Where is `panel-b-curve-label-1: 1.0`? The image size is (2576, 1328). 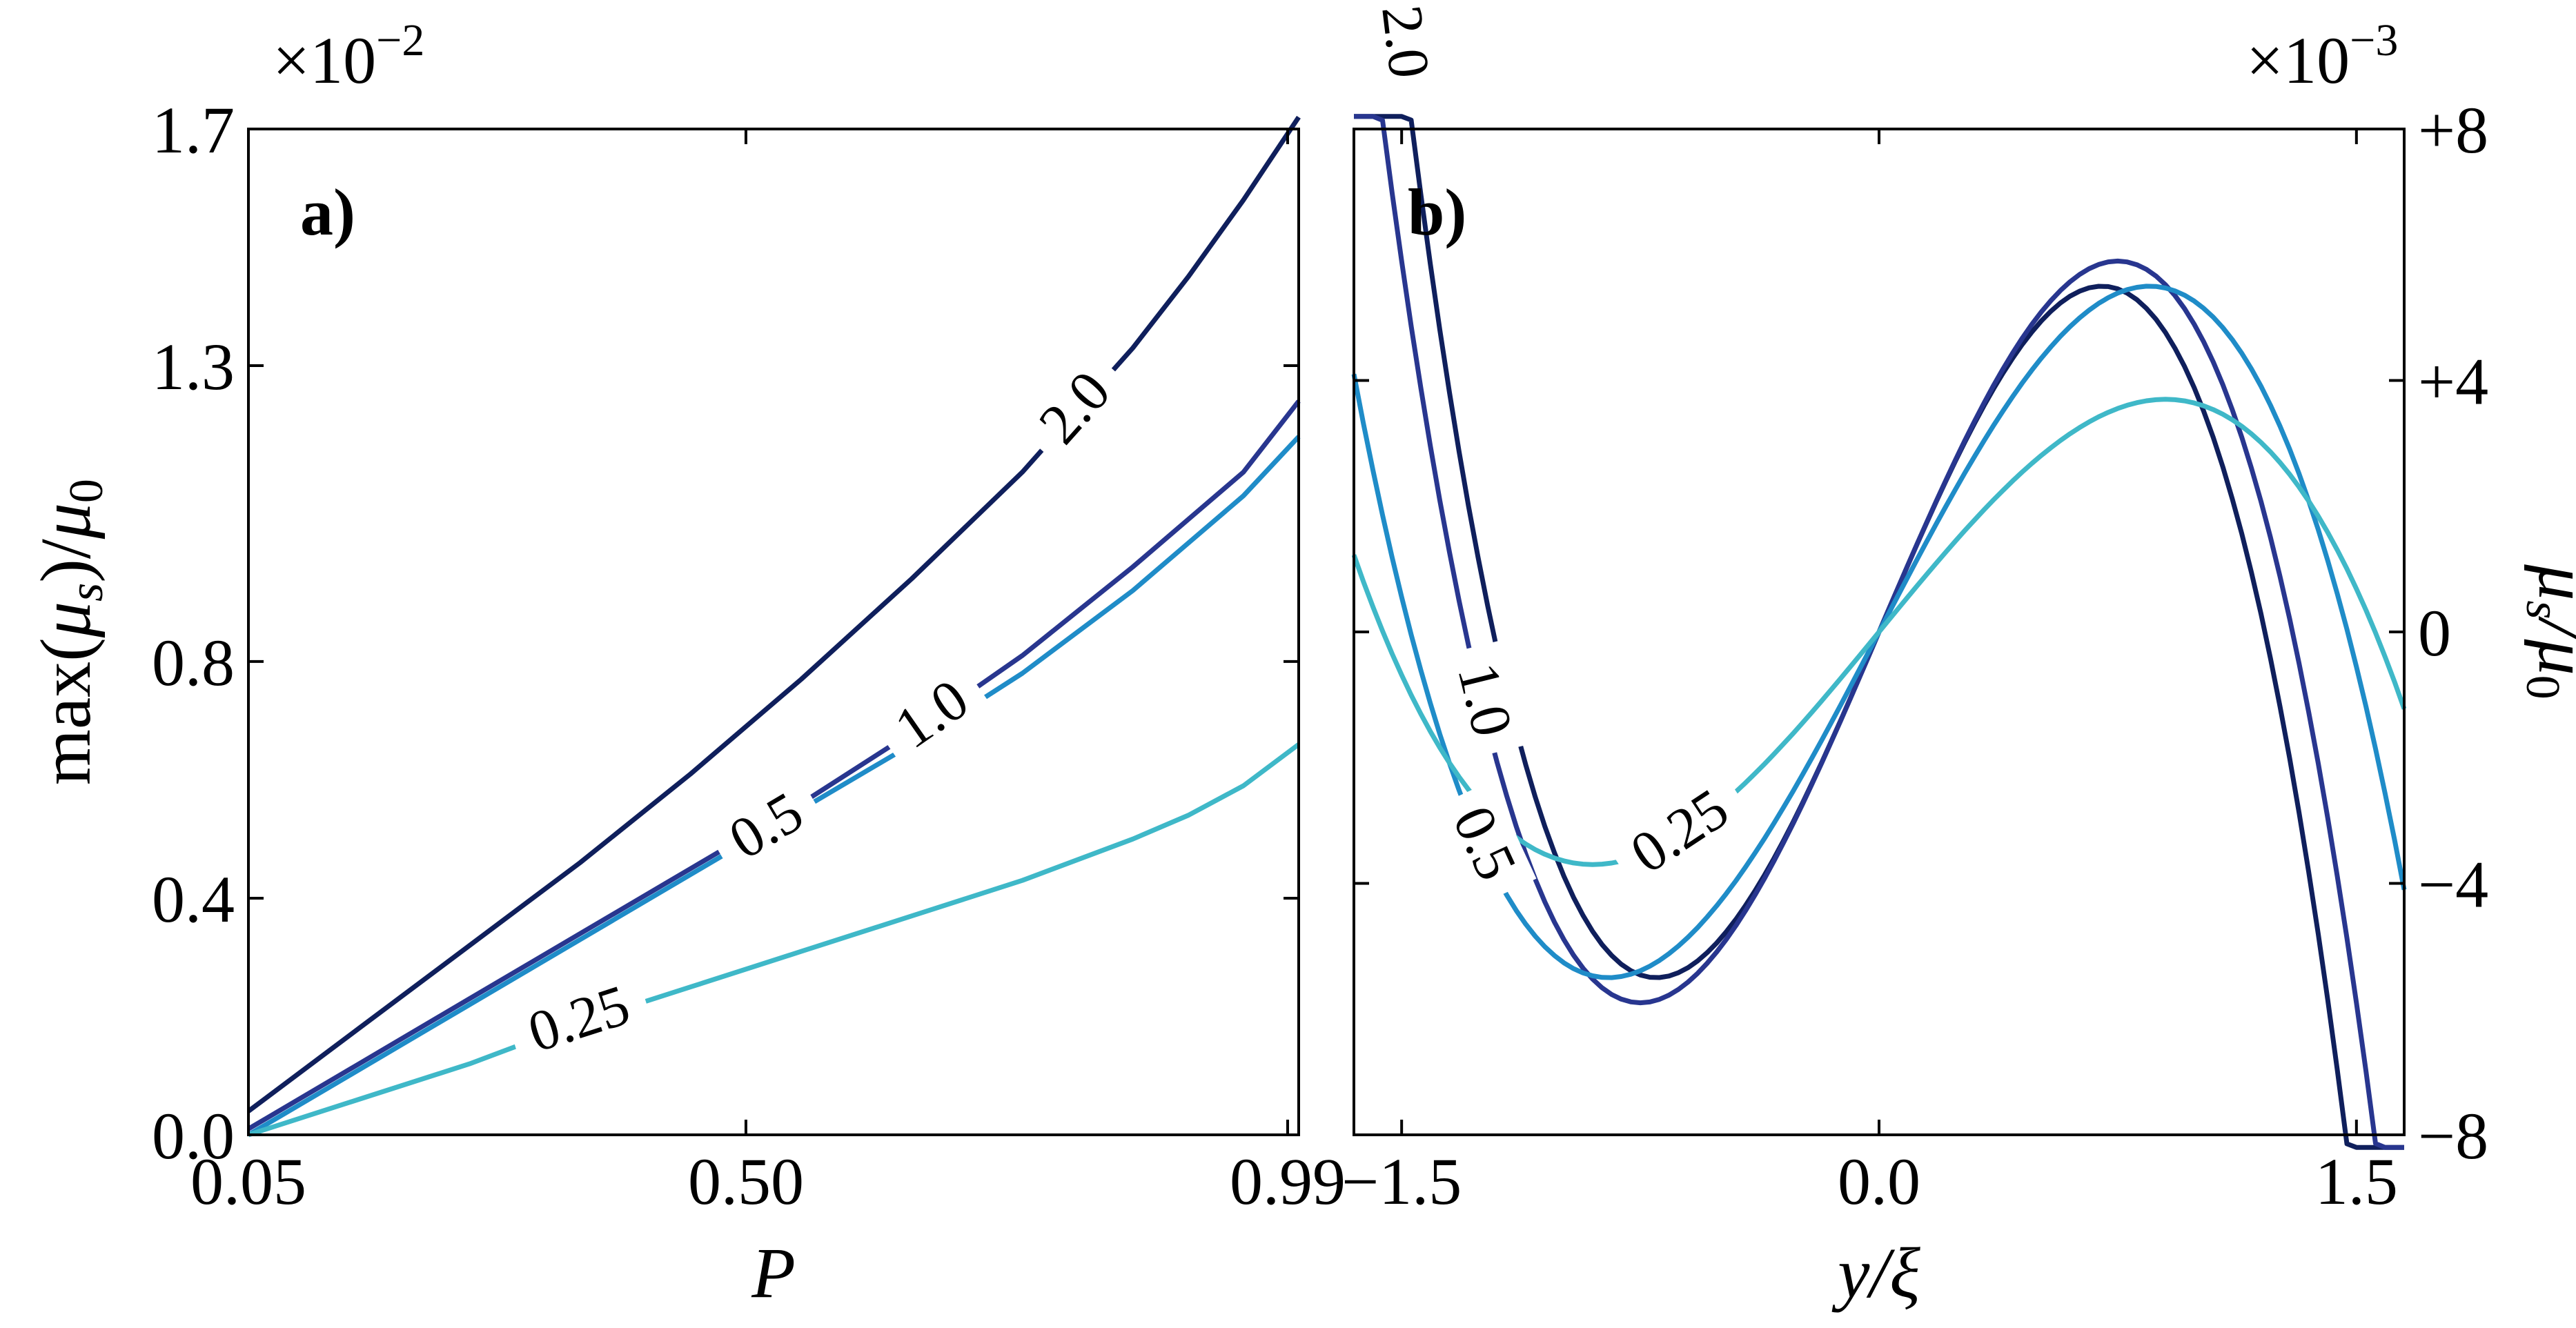 panel-b-curve-label-1: 1.0 is located at coordinates (1485, 699).